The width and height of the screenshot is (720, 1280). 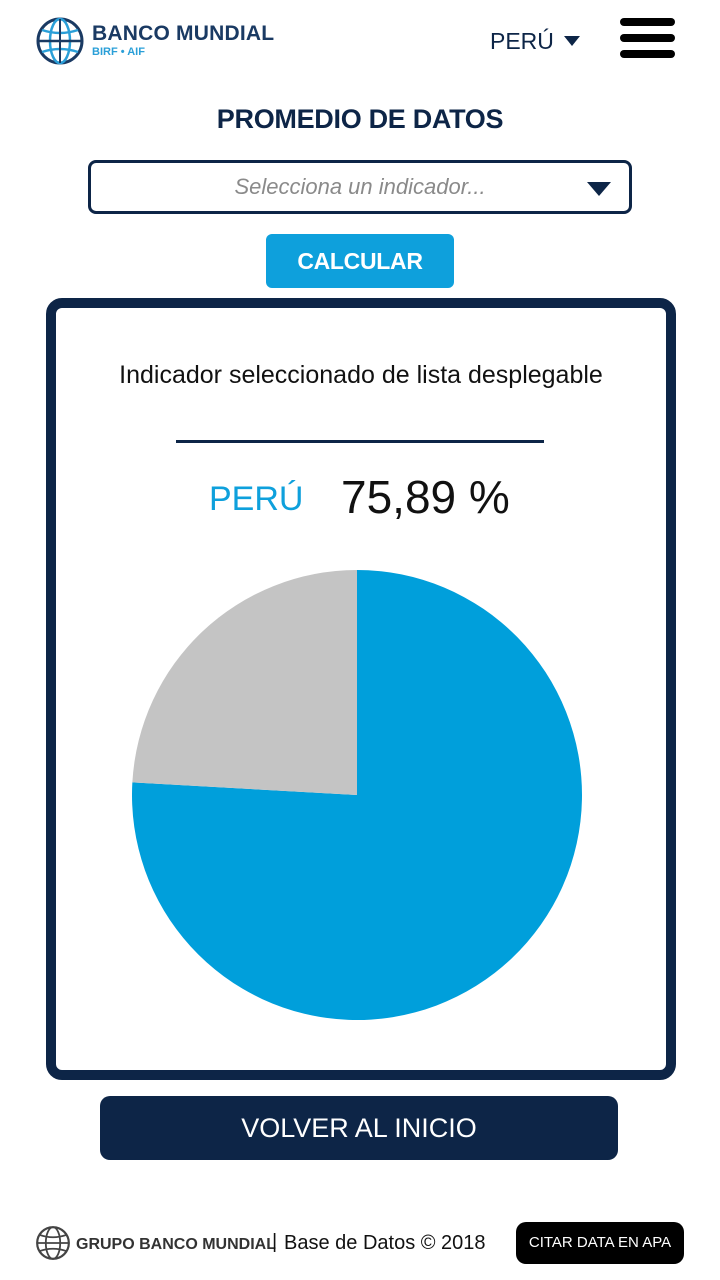 What do you see at coordinates (599, 189) in the screenshot?
I see `caret-down-icon` at bounding box center [599, 189].